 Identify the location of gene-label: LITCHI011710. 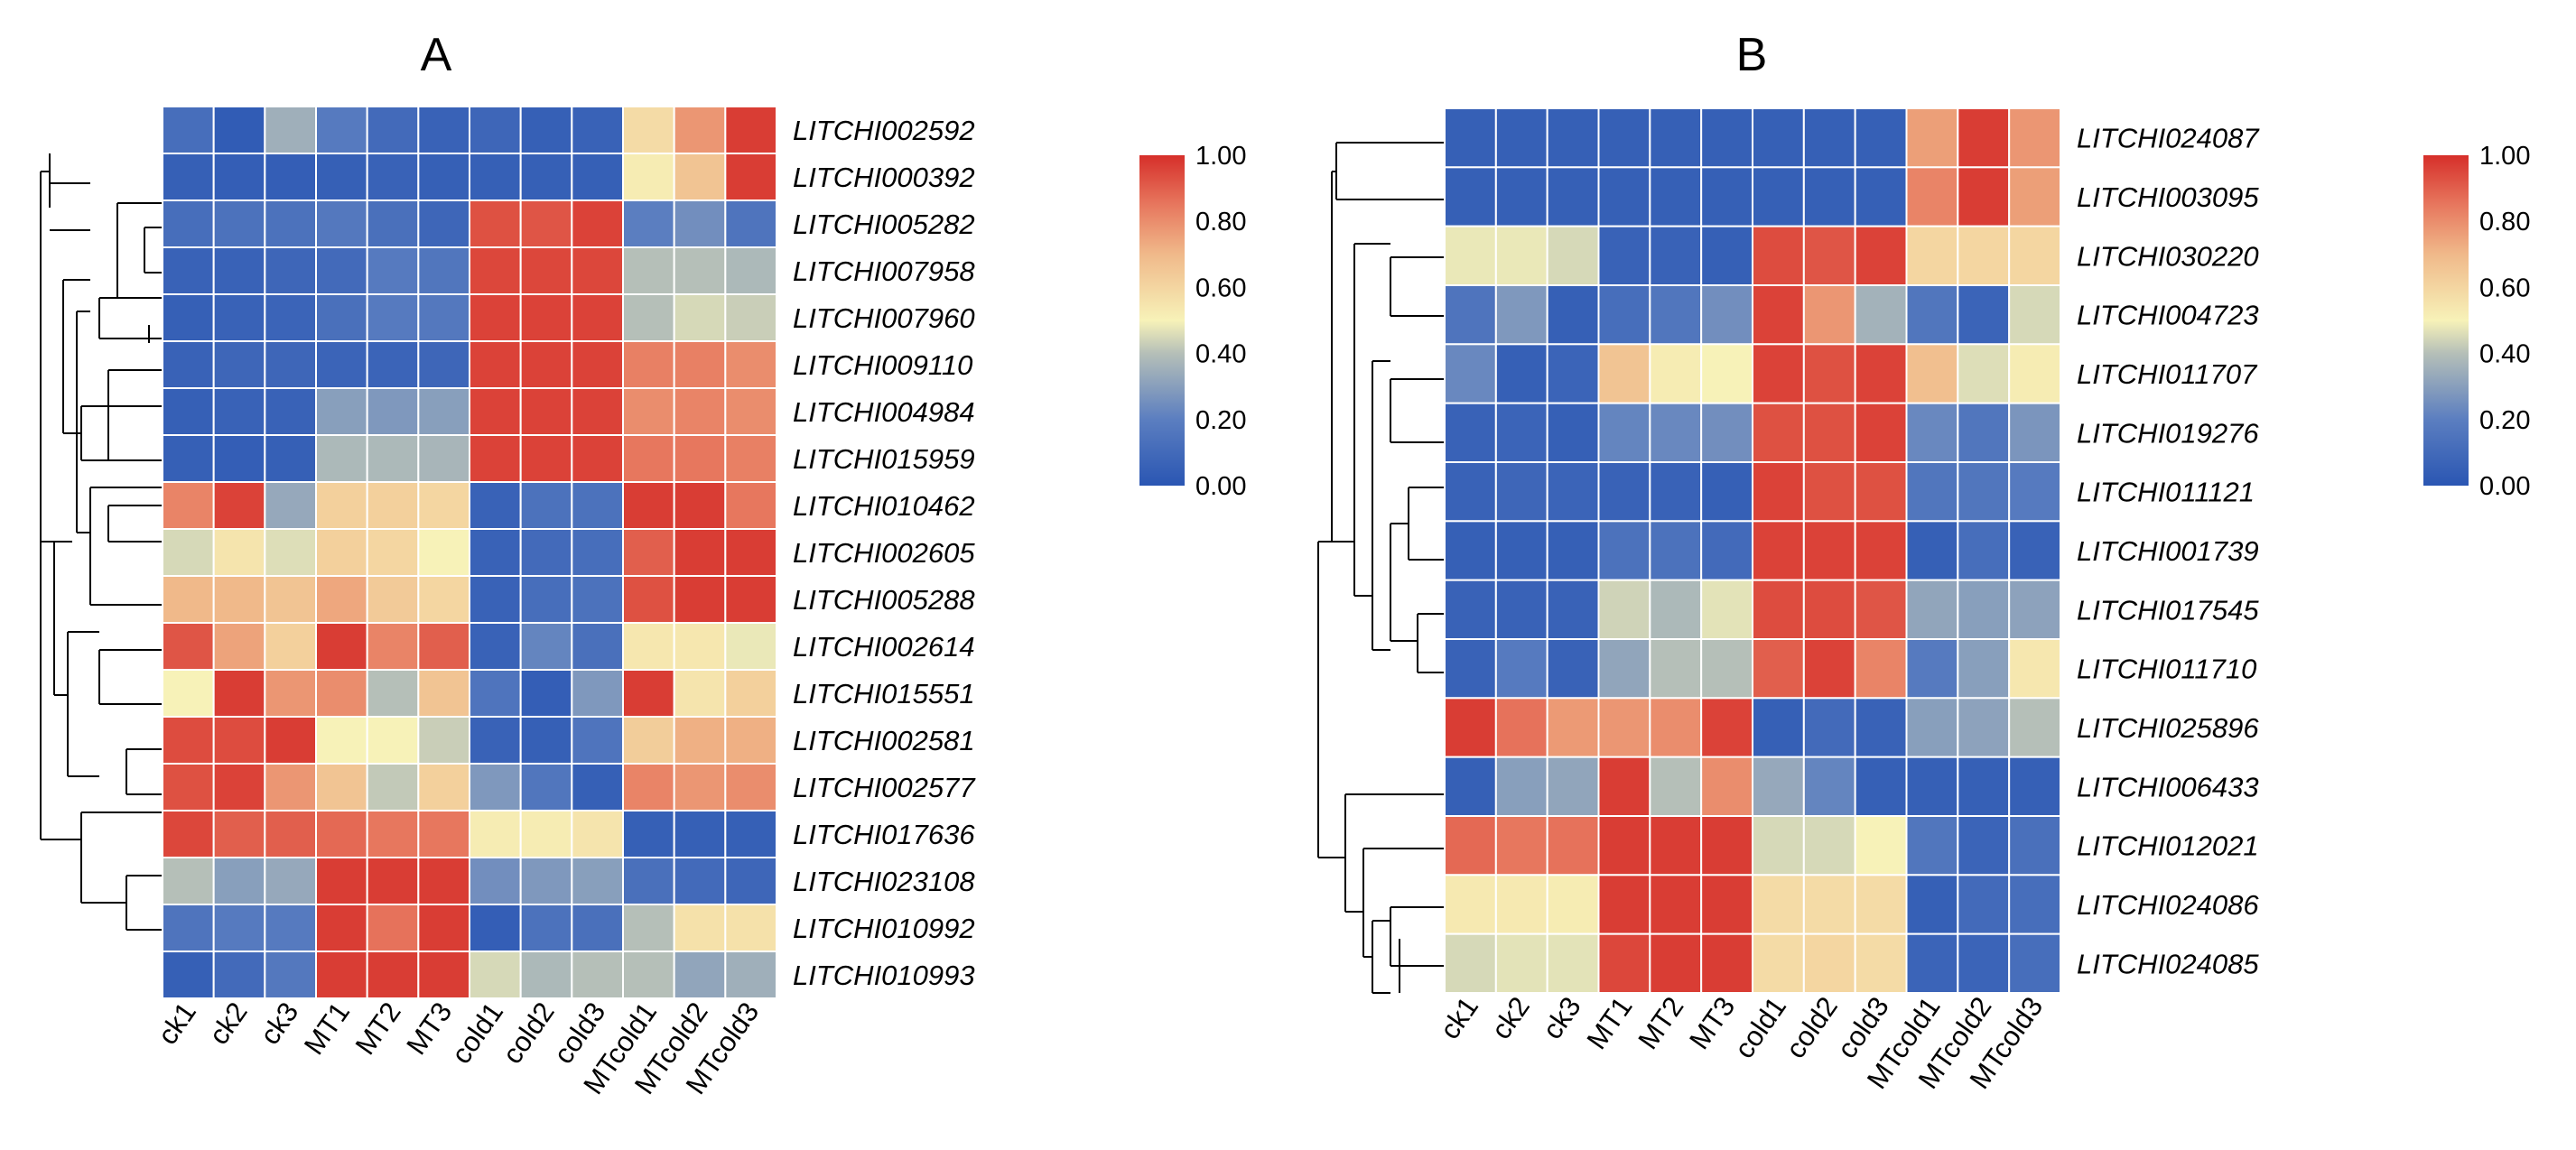
(2166, 669).